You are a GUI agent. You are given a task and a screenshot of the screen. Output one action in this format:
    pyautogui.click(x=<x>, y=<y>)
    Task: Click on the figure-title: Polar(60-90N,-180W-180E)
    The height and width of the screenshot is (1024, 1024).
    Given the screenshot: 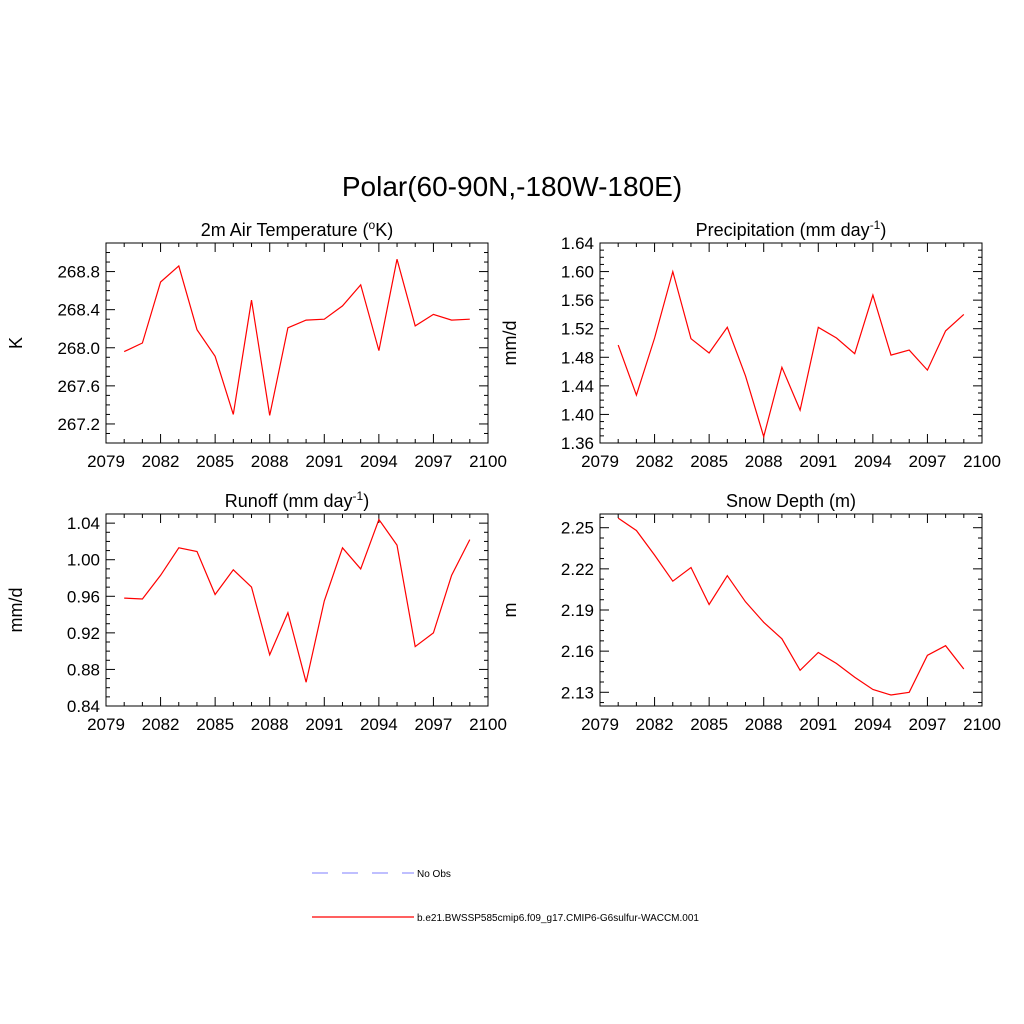 What is the action you would take?
    pyautogui.click(x=512, y=186)
    